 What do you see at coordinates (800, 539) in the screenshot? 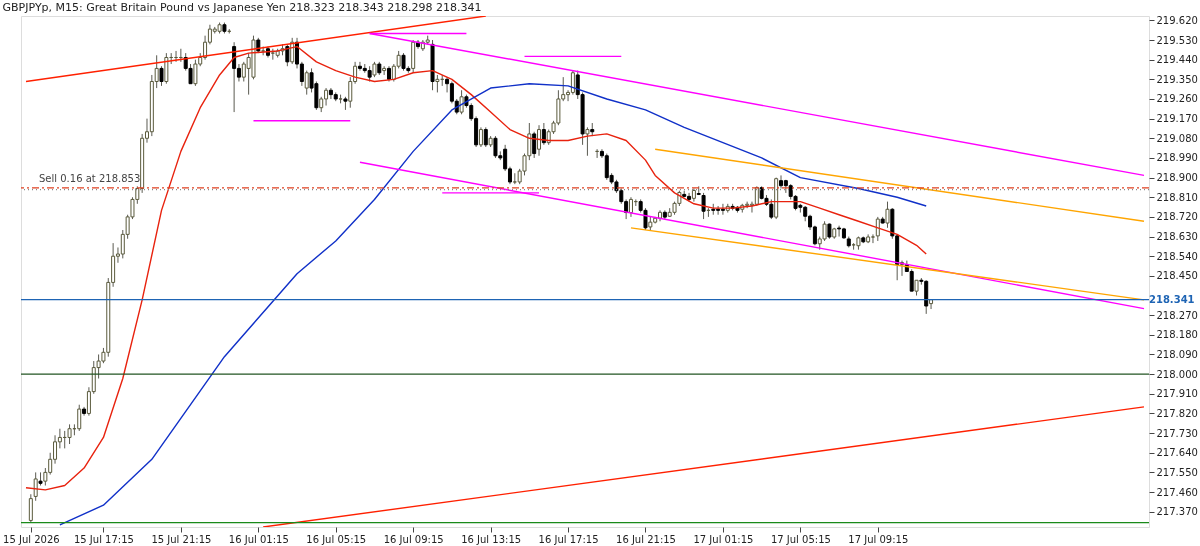
I see `x-tick-label: 17 Jul 05:15` at bounding box center [800, 539].